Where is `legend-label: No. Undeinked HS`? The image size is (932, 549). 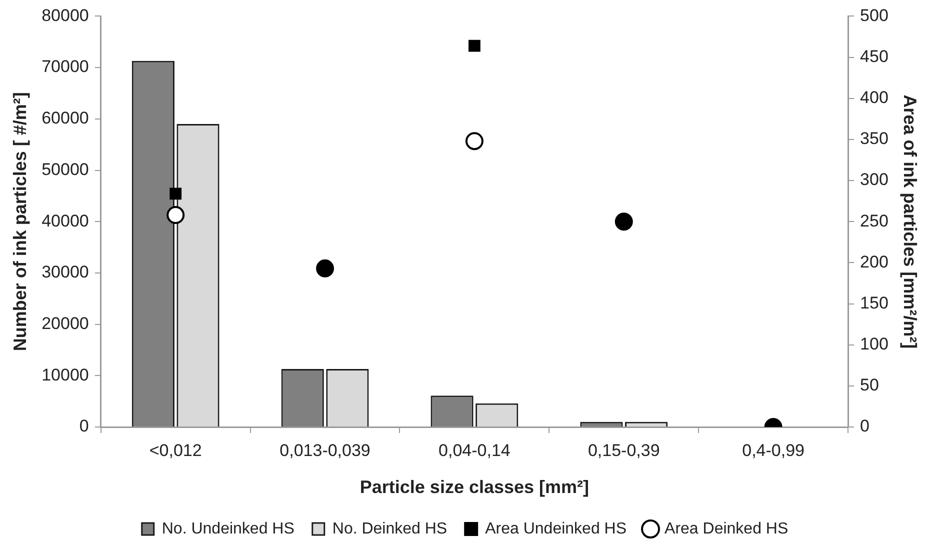
legend-label: No. Undeinked HS is located at coordinates (228, 529).